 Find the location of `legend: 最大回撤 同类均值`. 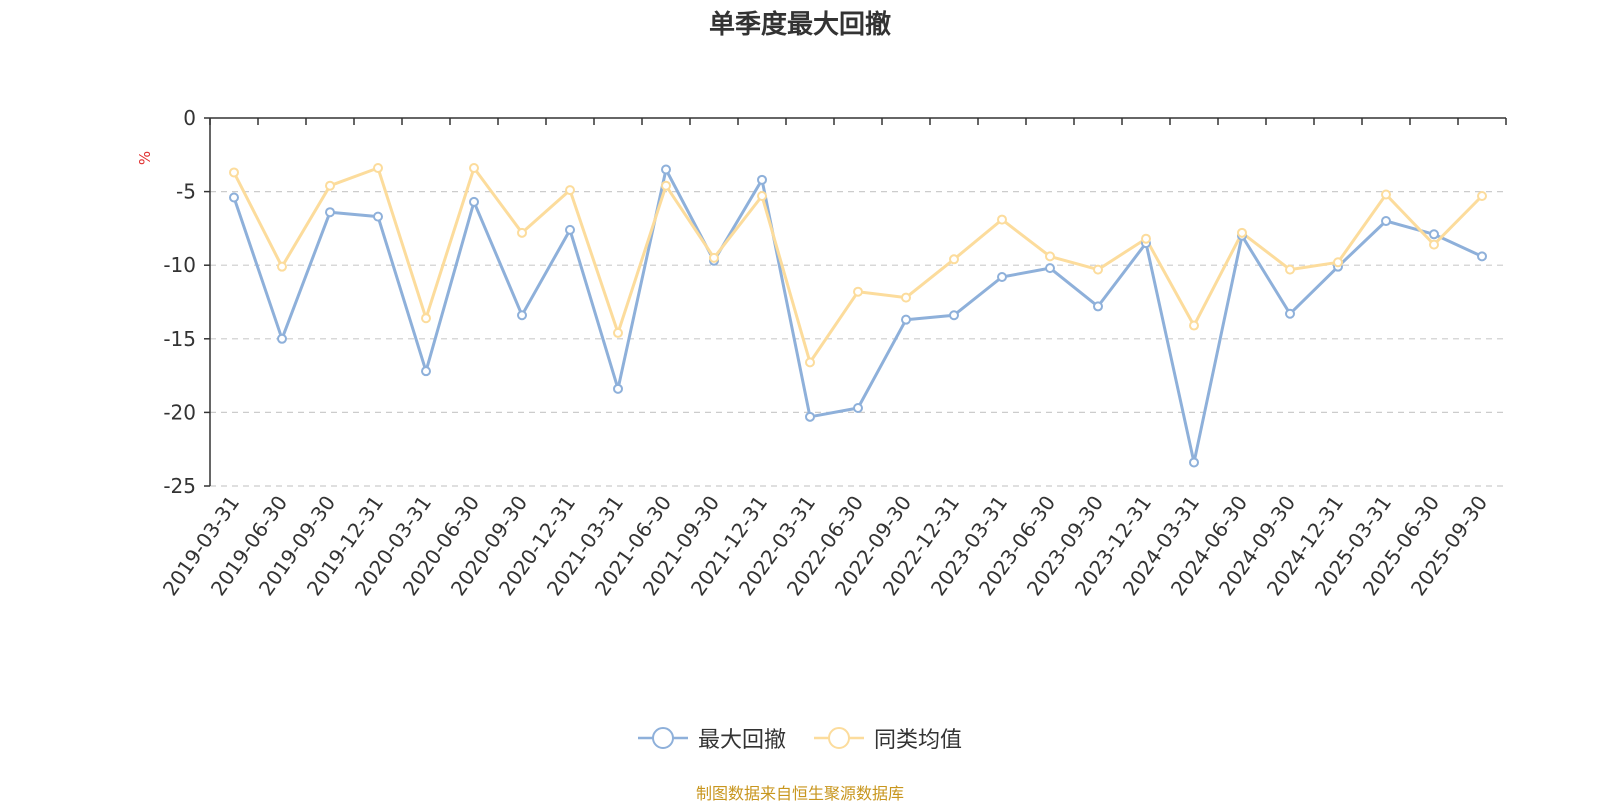

legend: 最大回撤 同类均值 is located at coordinates (800, 738).